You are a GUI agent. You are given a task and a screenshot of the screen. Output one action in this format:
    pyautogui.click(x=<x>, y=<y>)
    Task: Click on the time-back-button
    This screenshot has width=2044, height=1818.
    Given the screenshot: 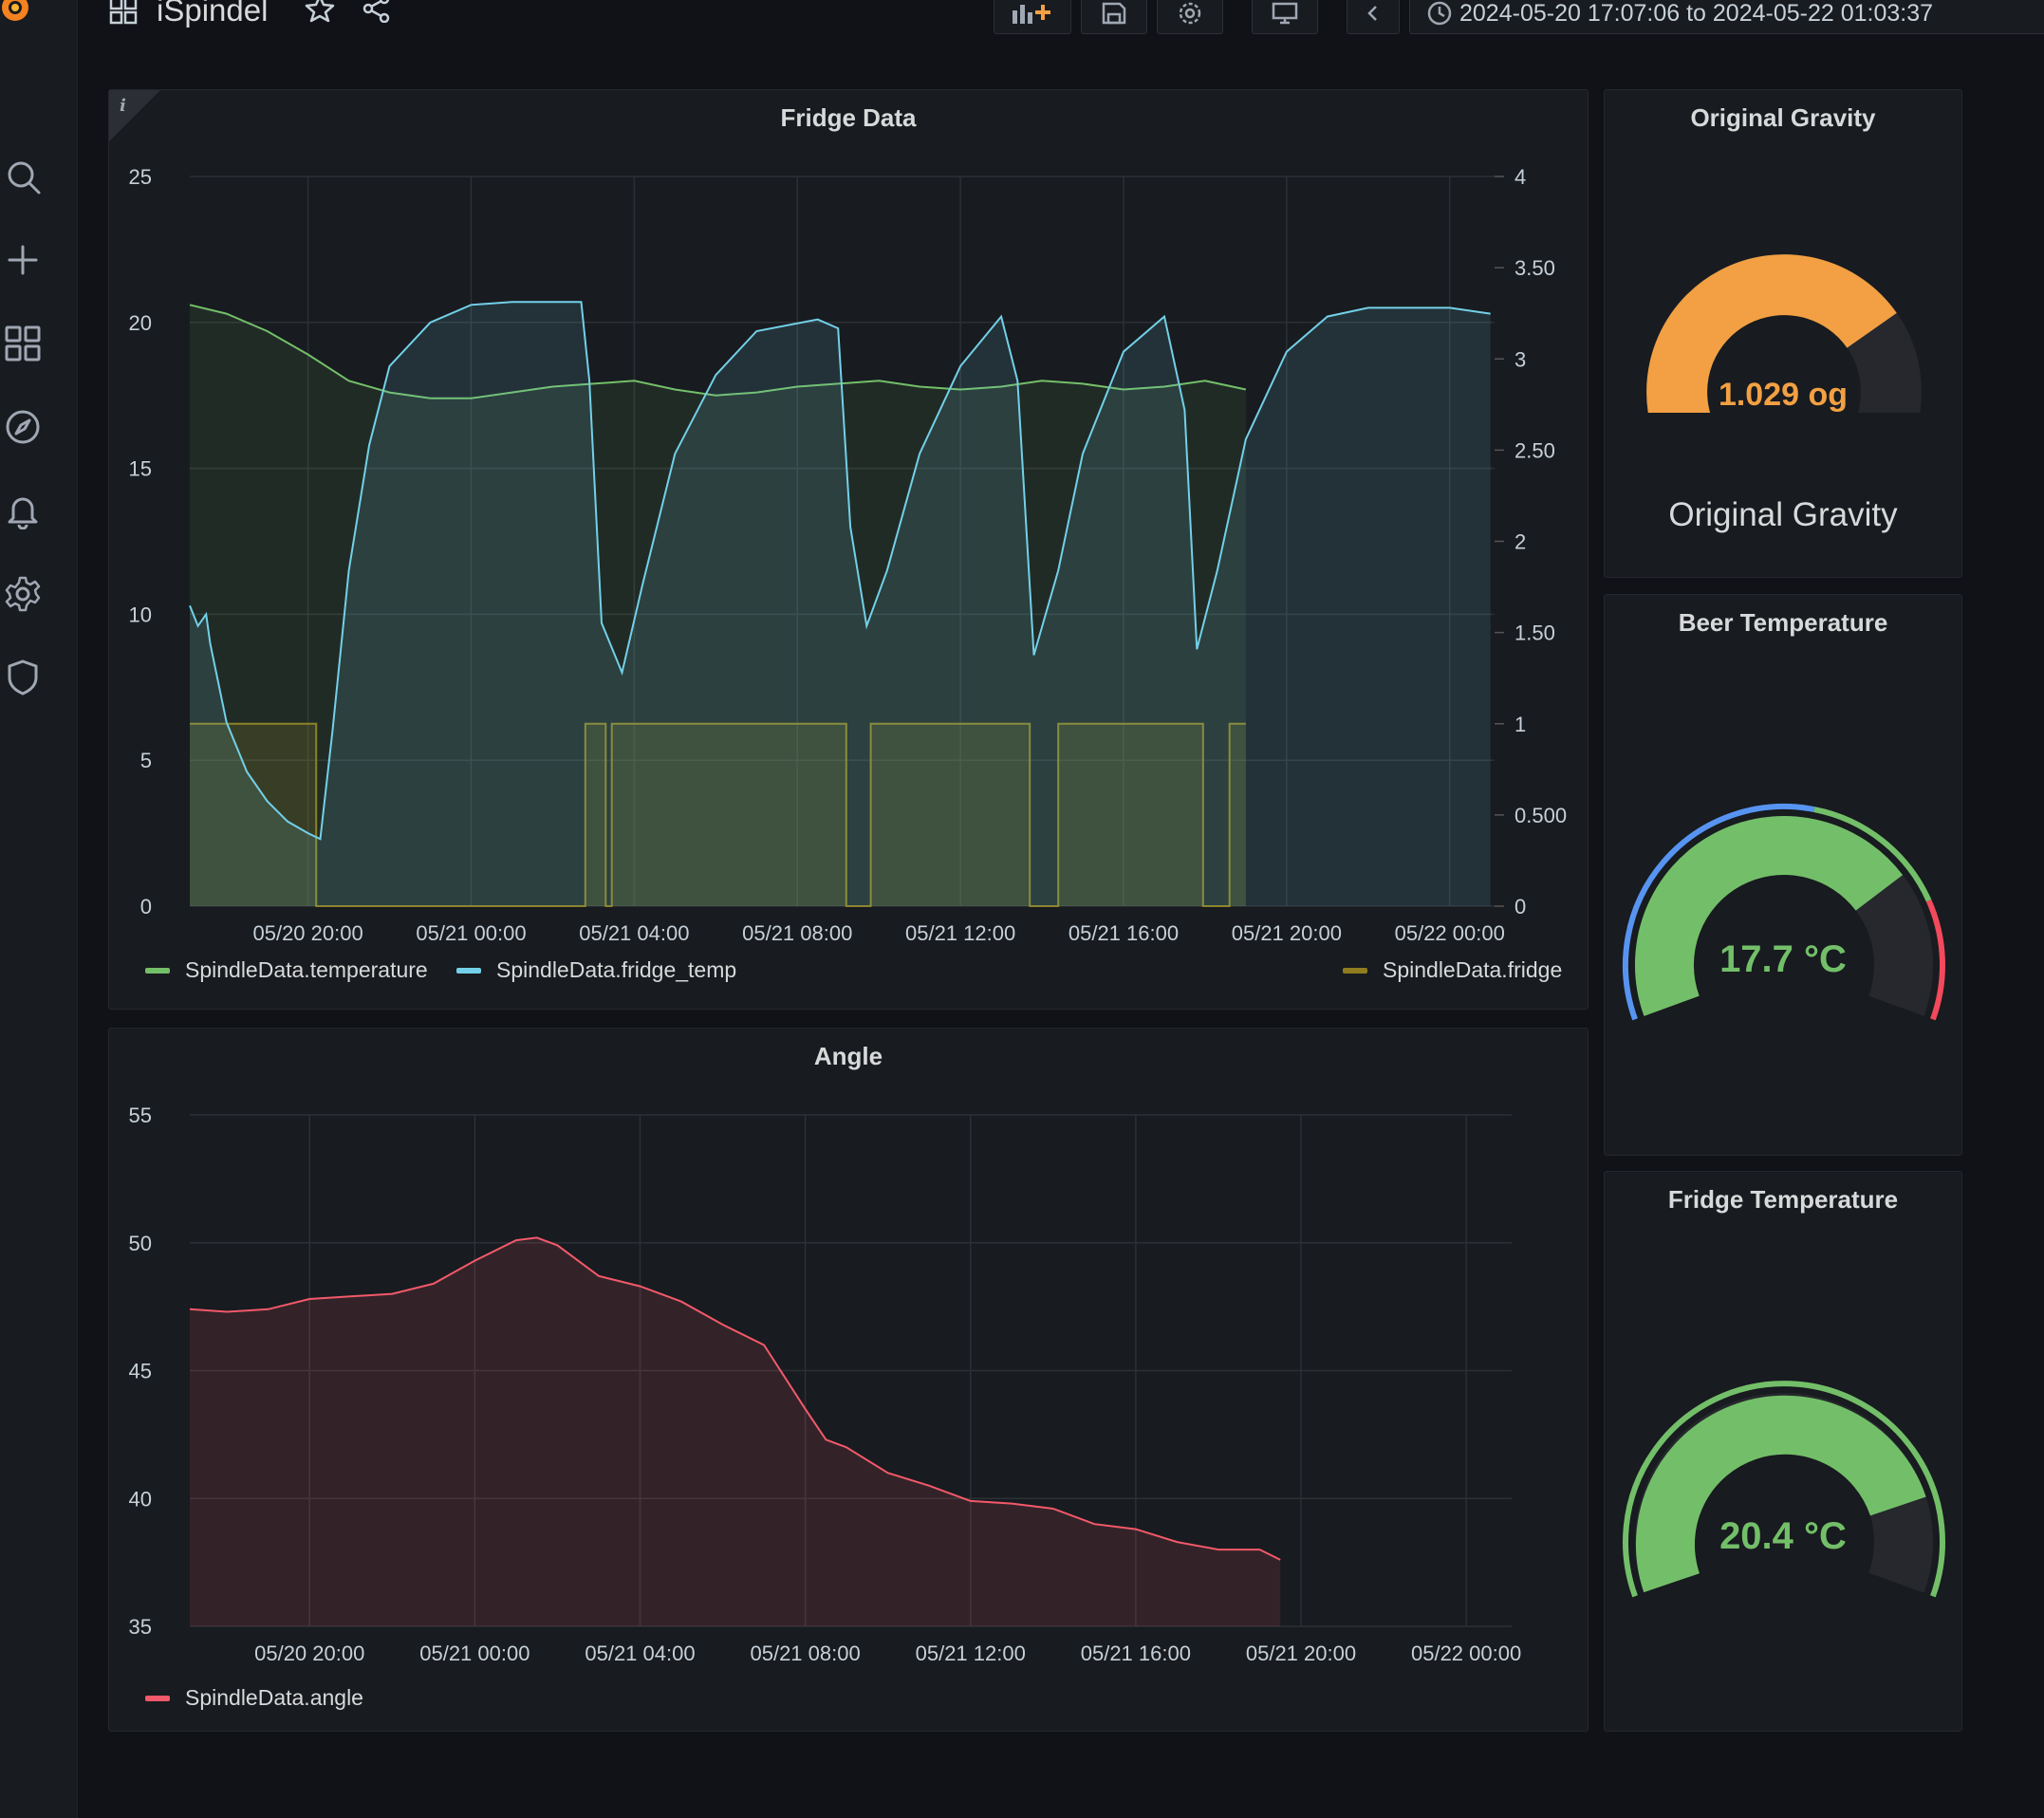 What is the action you would take?
    pyautogui.click(x=1373, y=17)
    